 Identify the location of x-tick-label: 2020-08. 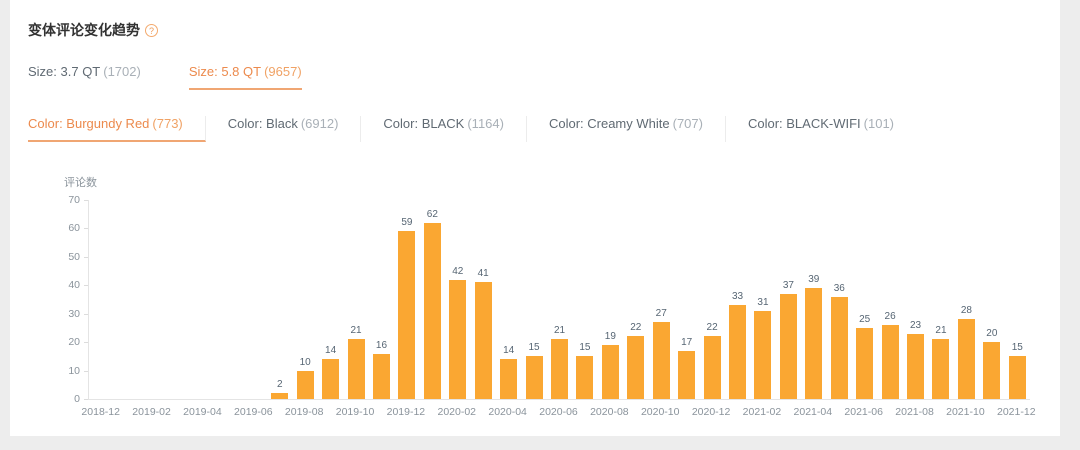
(609, 412).